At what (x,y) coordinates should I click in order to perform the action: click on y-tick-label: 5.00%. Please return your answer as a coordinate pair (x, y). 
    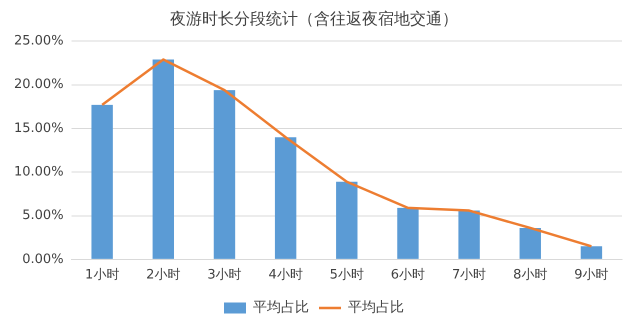
    Looking at the image, I should click on (43, 216).